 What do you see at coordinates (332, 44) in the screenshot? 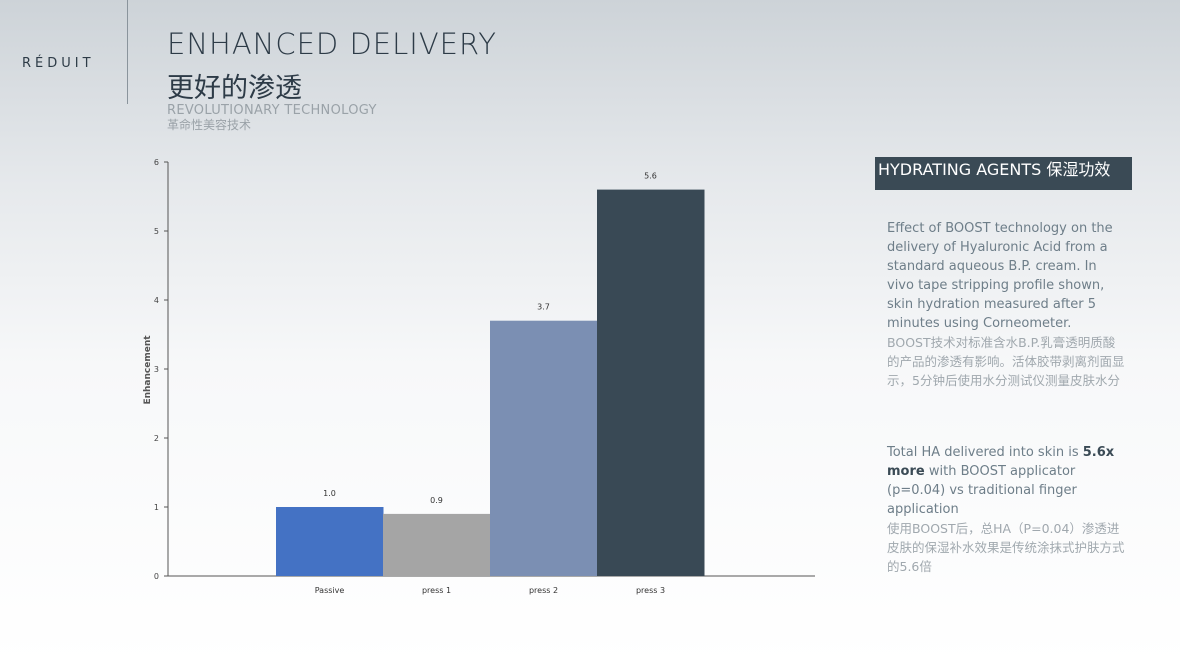
I see `page-title: ENHANCED DELIVERY` at bounding box center [332, 44].